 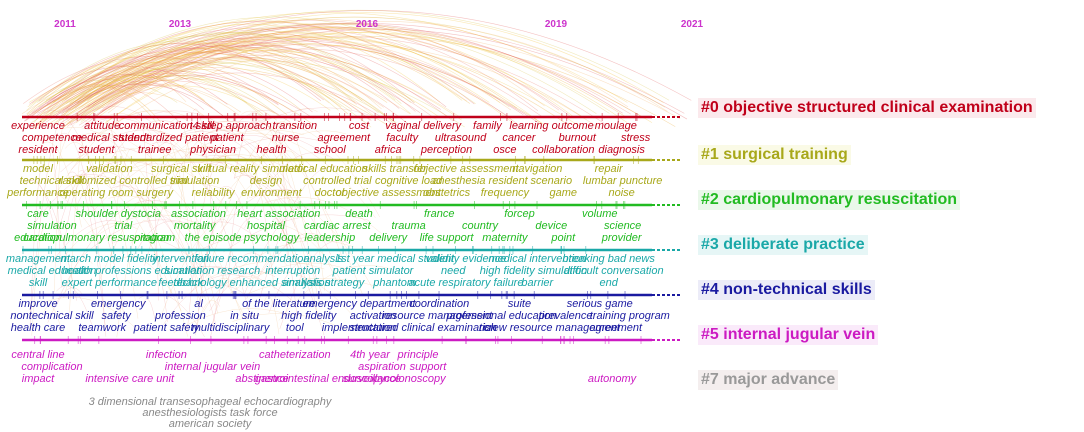 I want to click on cluster-2-keyword: simulation, so click(x=52, y=226).